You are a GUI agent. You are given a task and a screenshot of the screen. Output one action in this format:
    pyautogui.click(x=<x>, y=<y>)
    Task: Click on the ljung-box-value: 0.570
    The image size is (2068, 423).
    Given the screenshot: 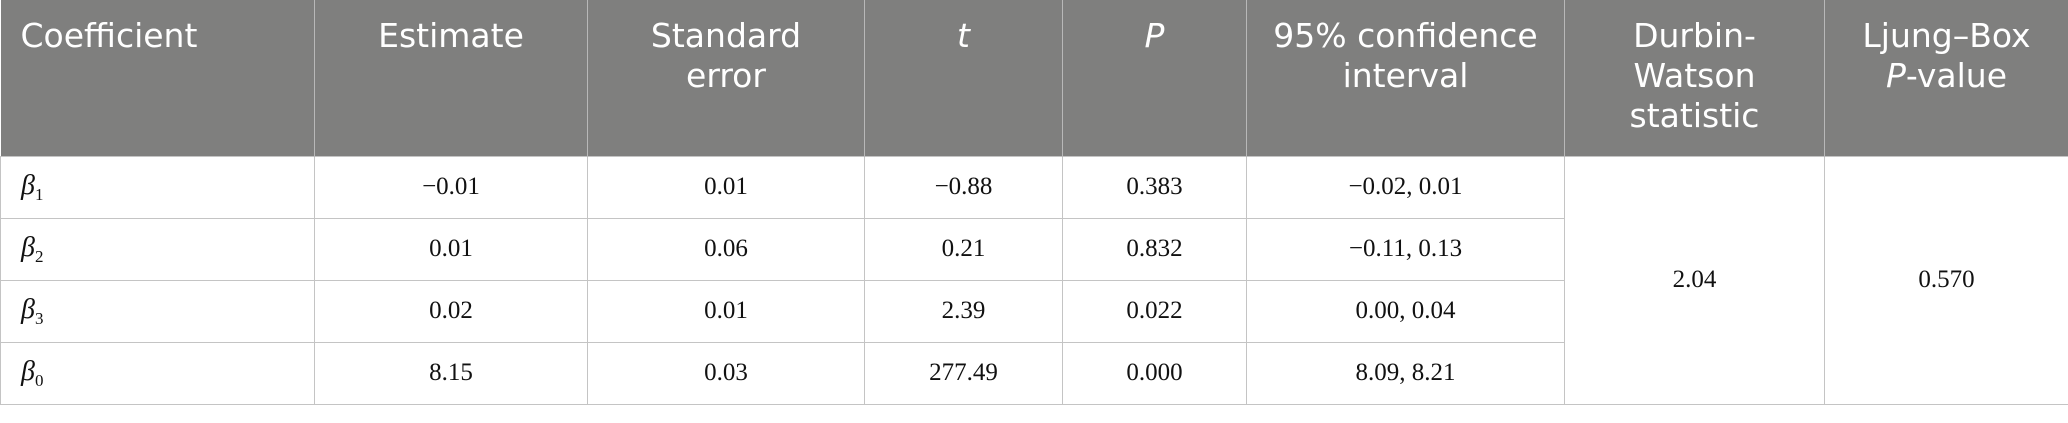 What is the action you would take?
    pyautogui.click(x=1946, y=280)
    